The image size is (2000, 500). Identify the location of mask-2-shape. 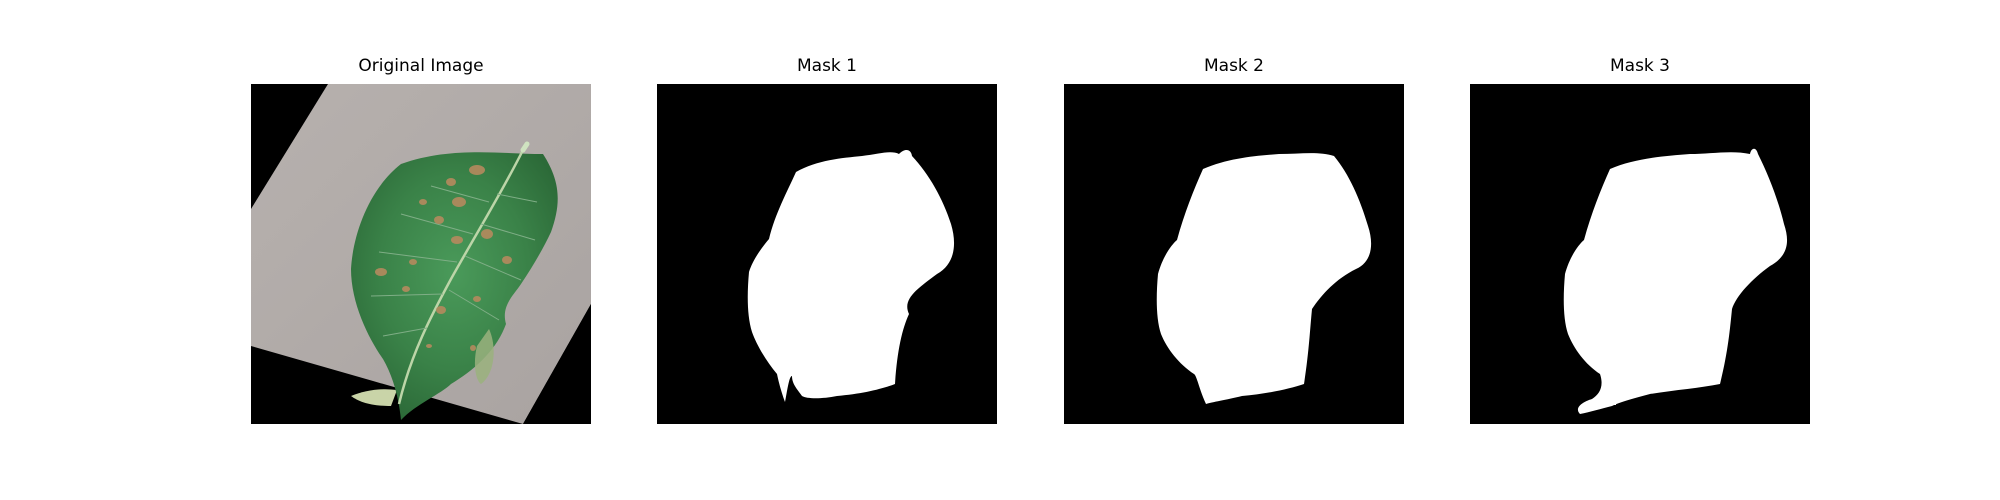
(1264, 278).